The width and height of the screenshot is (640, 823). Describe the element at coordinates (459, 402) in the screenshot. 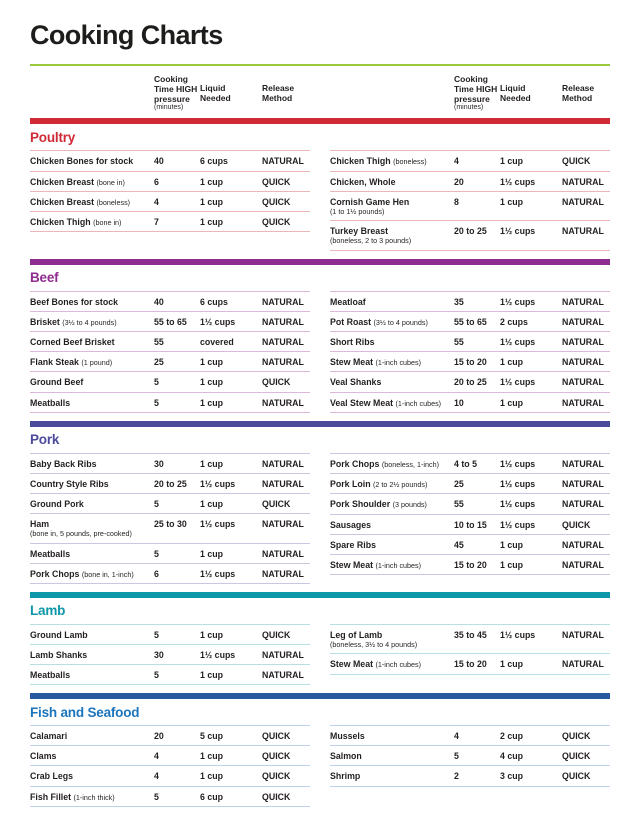

I see `cooking-time-value: 10` at that location.